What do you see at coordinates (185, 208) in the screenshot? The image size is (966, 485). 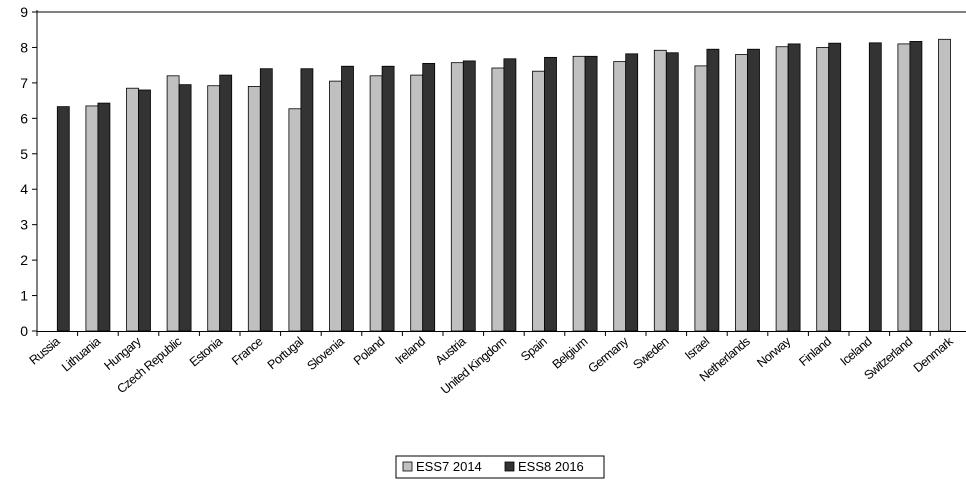 I see `bar-ess8-czech-republic` at bounding box center [185, 208].